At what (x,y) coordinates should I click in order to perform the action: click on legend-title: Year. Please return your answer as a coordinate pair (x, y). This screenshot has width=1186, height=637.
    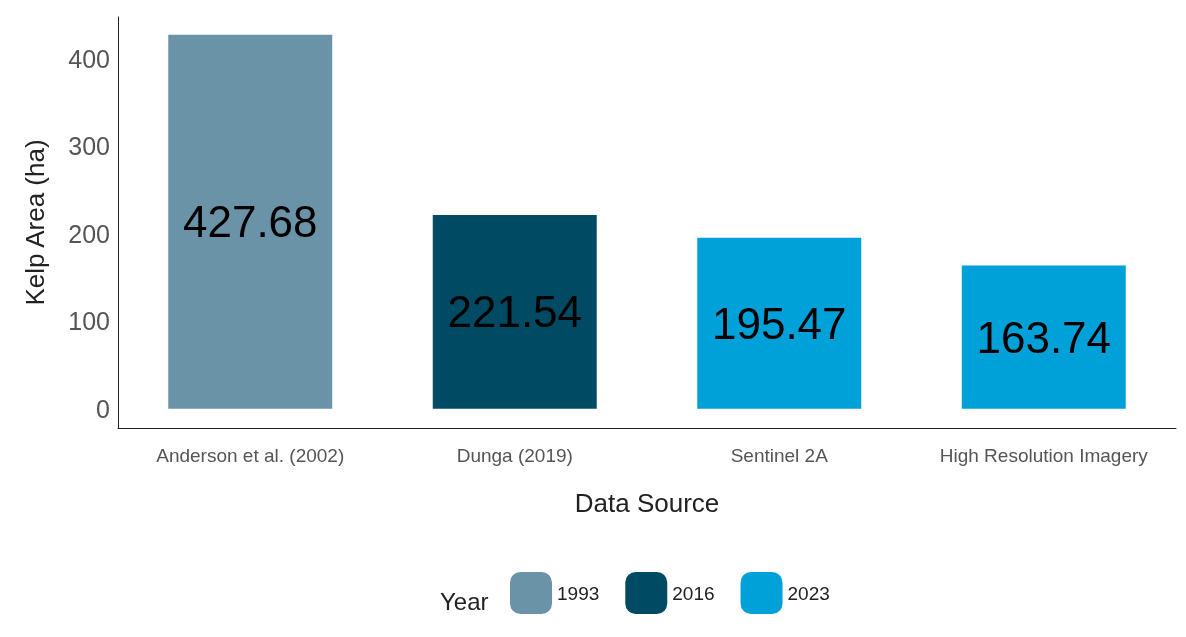
    Looking at the image, I should click on (464, 601).